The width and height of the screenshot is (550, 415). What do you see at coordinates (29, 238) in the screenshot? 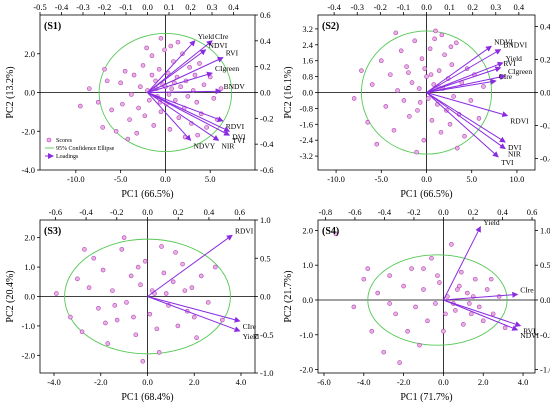
I see `y-tick-label: 2.0` at bounding box center [29, 238].